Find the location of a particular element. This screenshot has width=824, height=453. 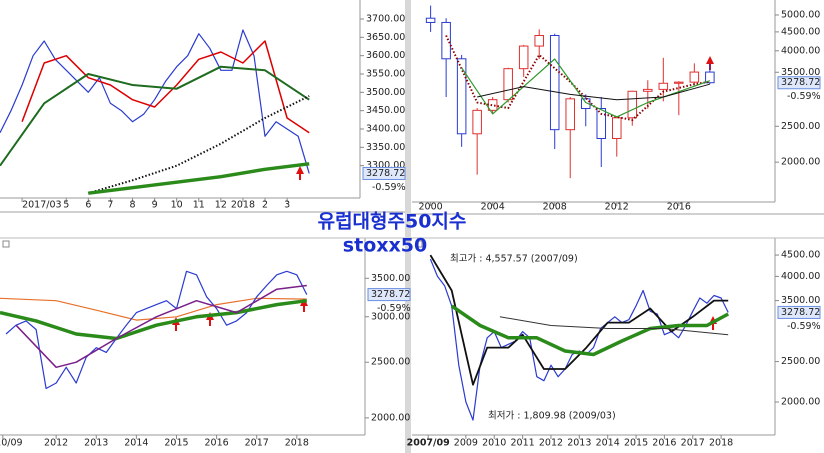

vertical-divider is located at coordinates (408, 226).